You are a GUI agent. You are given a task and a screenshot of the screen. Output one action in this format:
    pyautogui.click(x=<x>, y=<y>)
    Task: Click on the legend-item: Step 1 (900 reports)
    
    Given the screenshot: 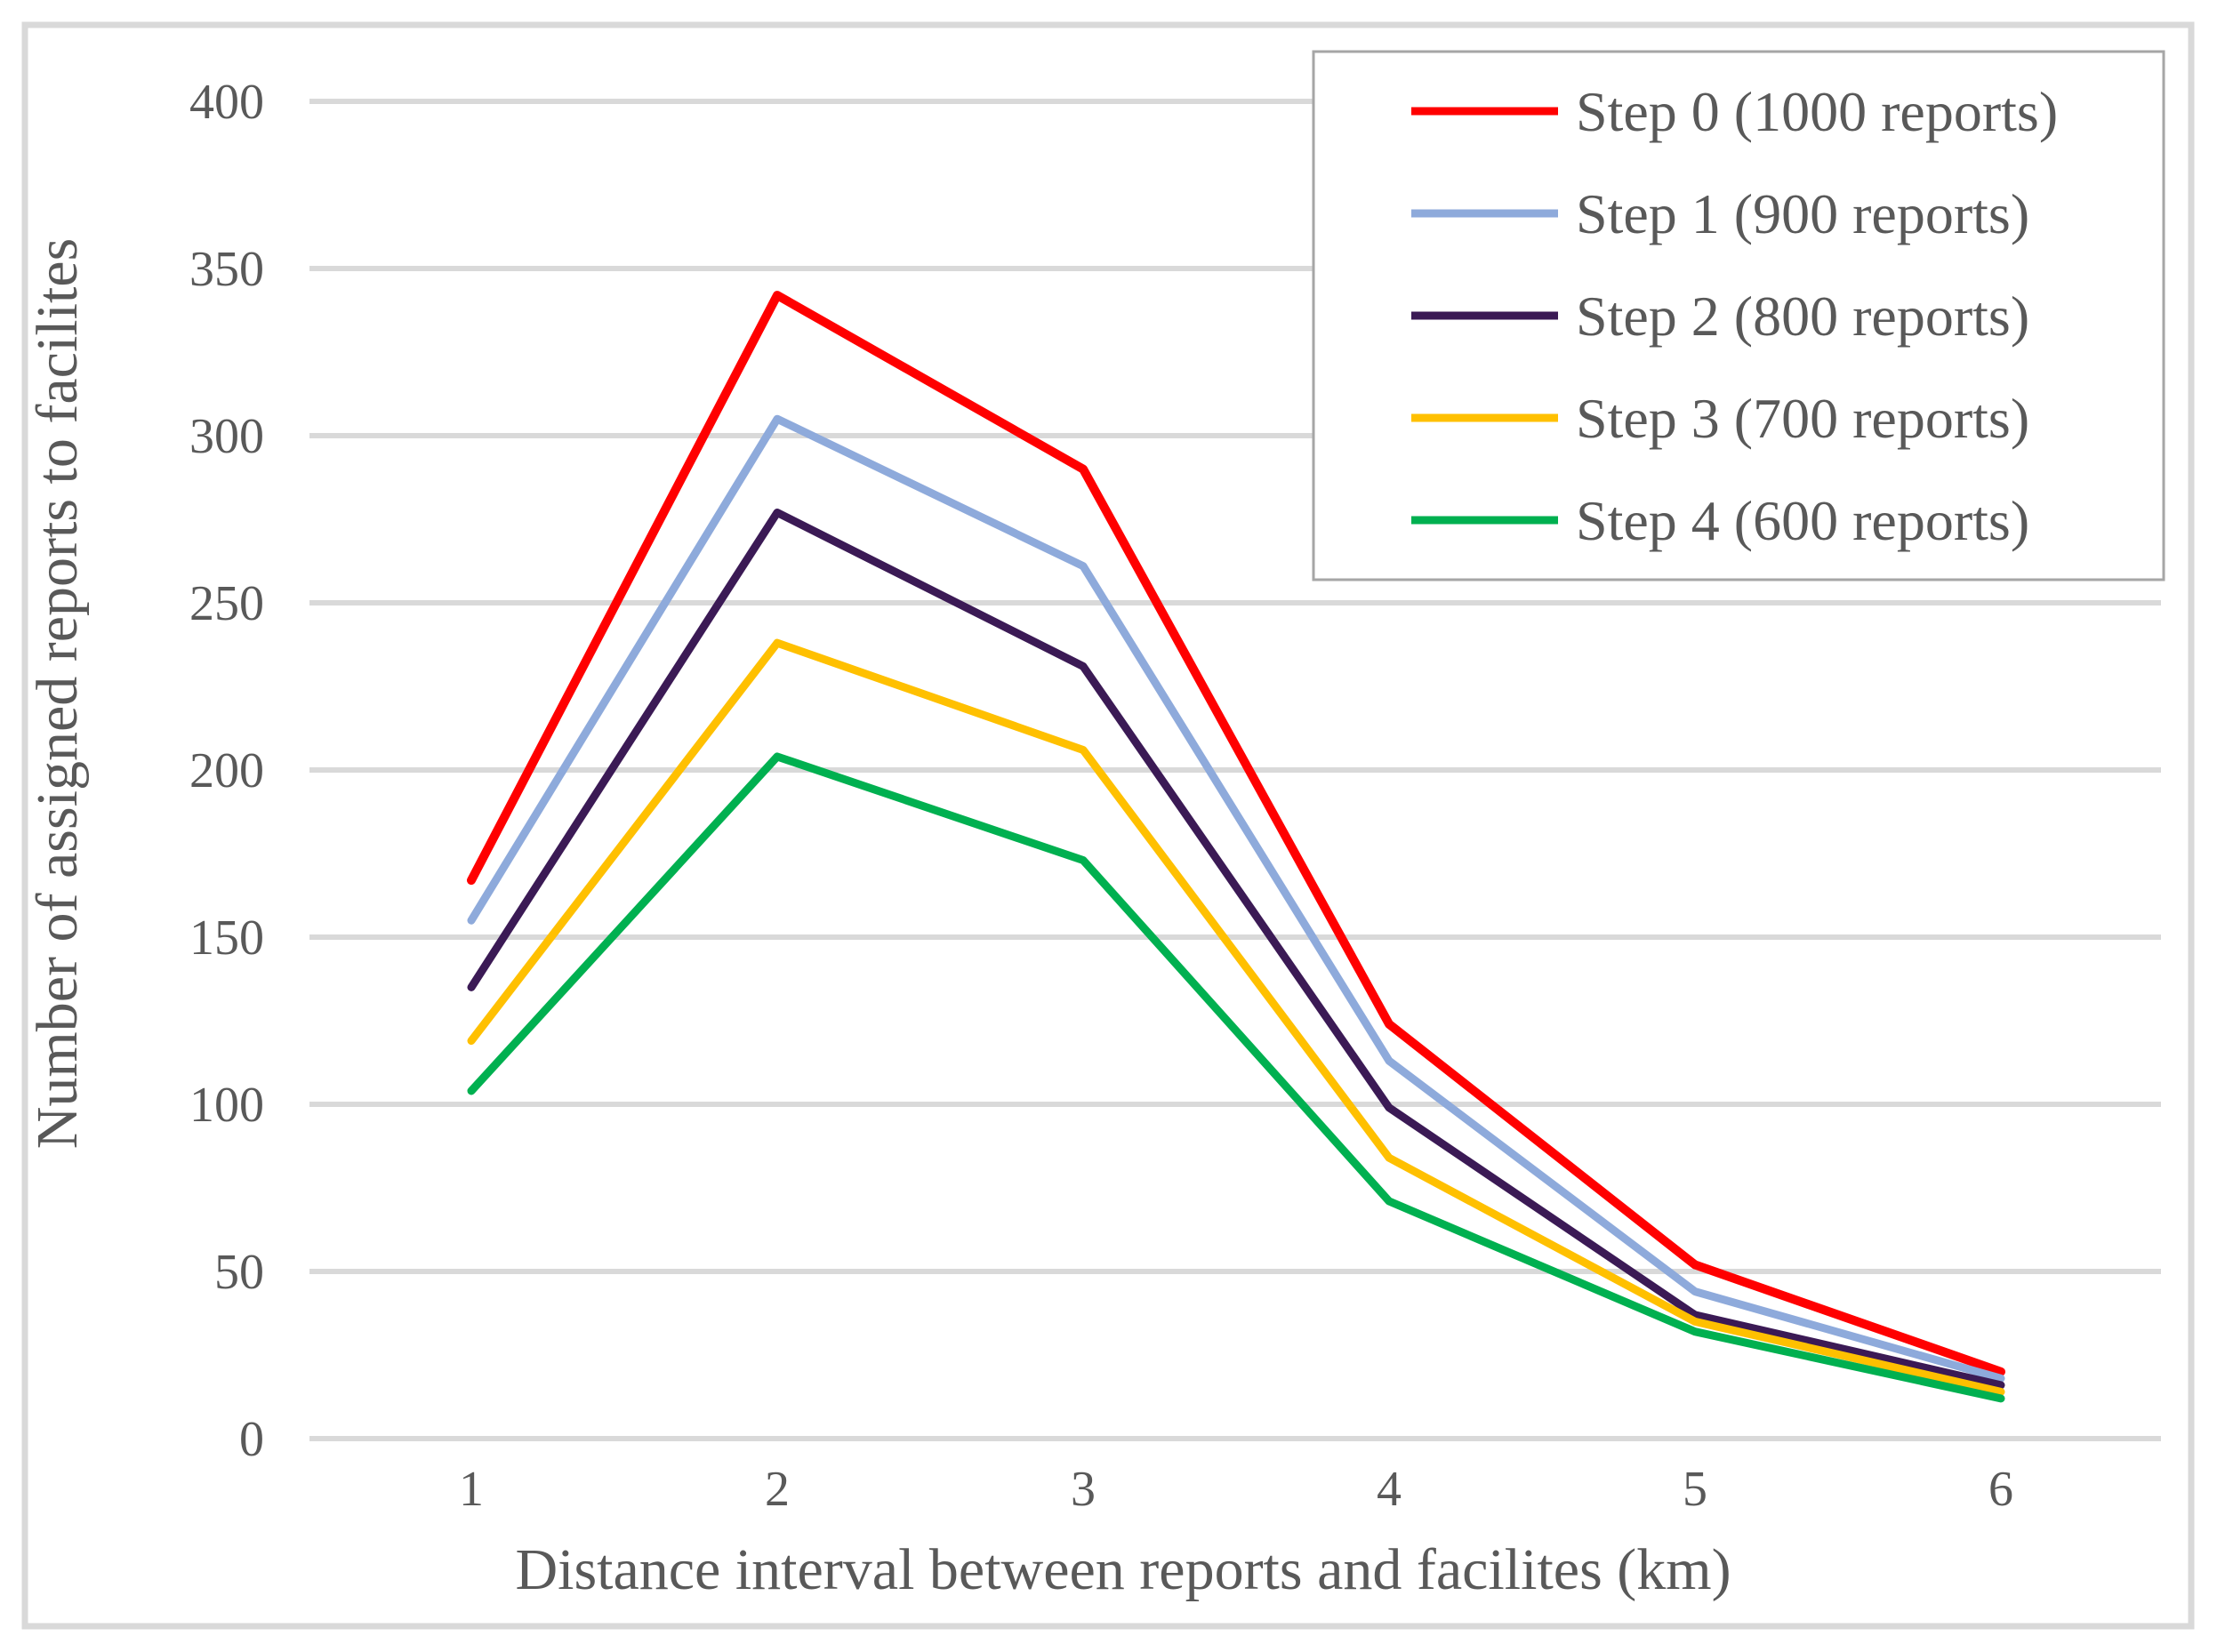 What is the action you would take?
    pyautogui.click(x=1720, y=214)
    